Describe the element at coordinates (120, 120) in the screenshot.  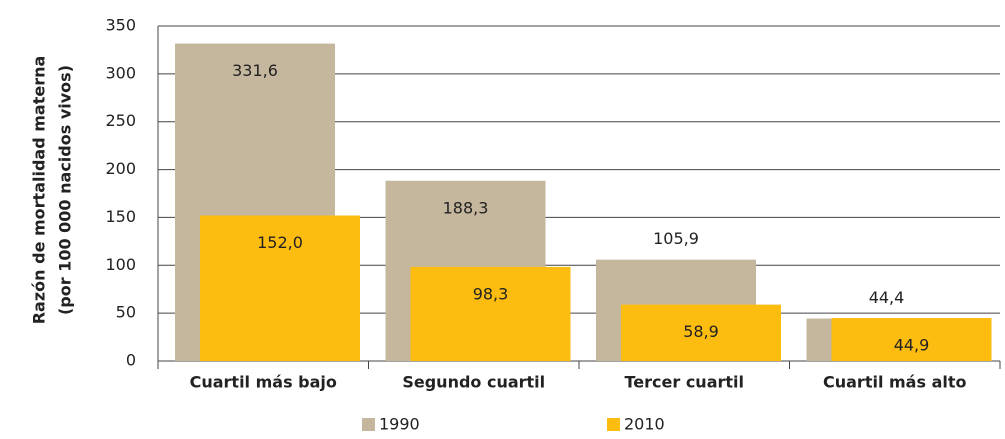
I see `y-tick-label: 250` at that location.